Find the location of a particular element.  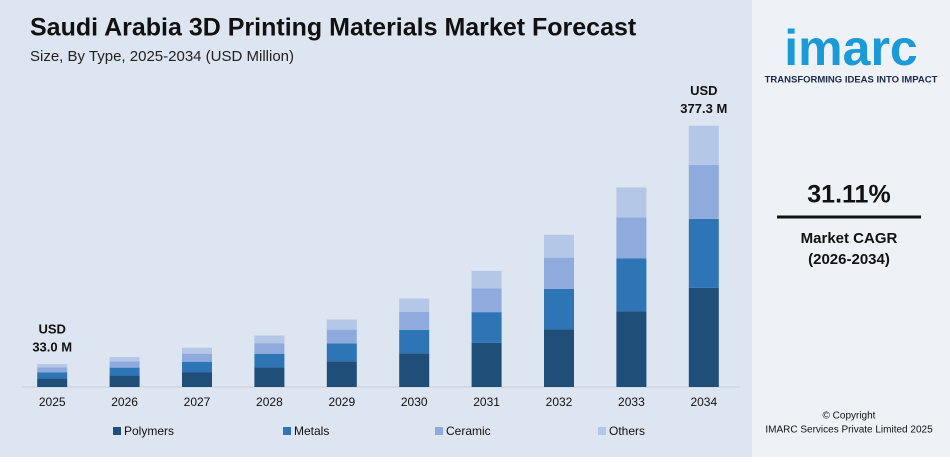

x-tick-label: 2033 is located at coordinates (631, 402).